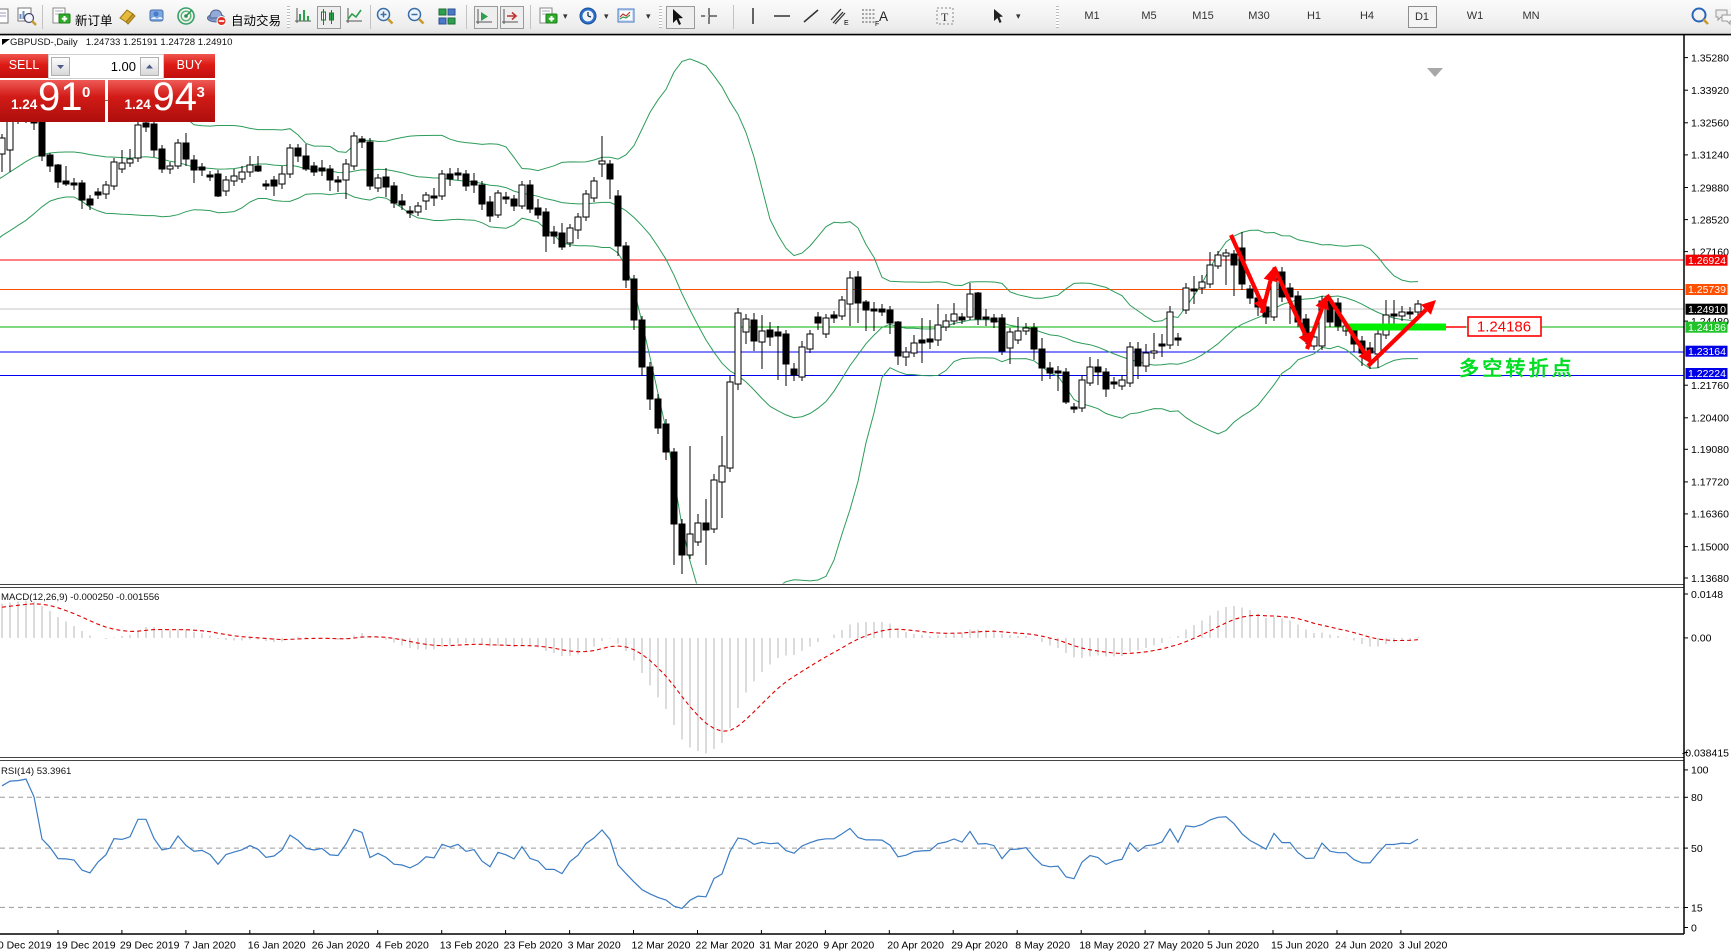  Describe the element at coordinates (1364, 946) in the screenshot. I see `svg-text: 24 Jun 2020` at that location.